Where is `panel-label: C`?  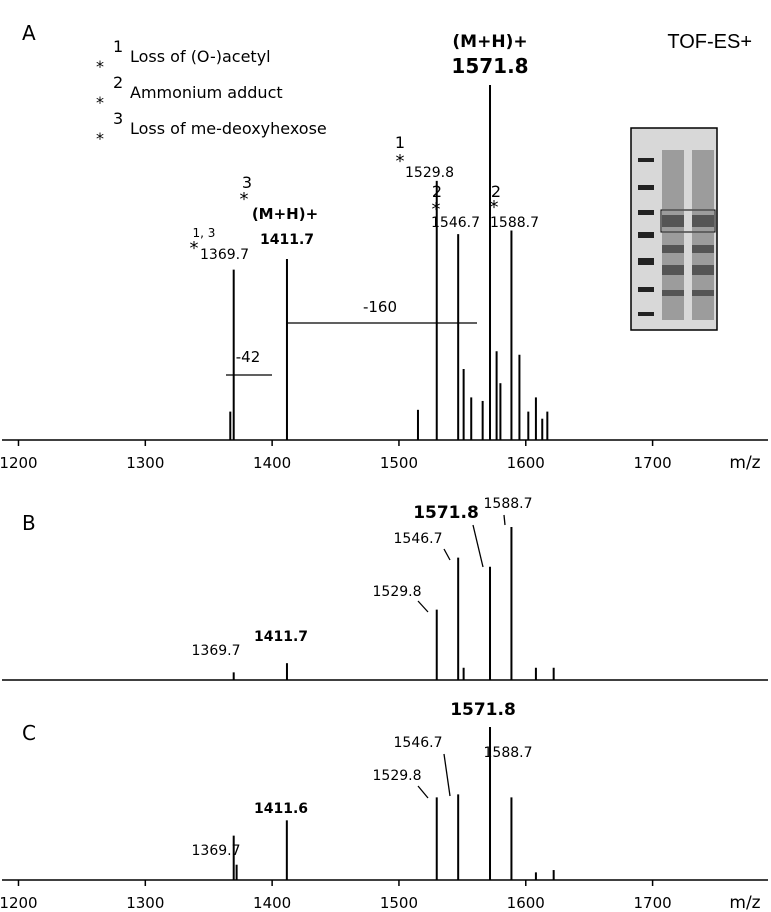
panel-label: C is located at coordinates (29, 733).